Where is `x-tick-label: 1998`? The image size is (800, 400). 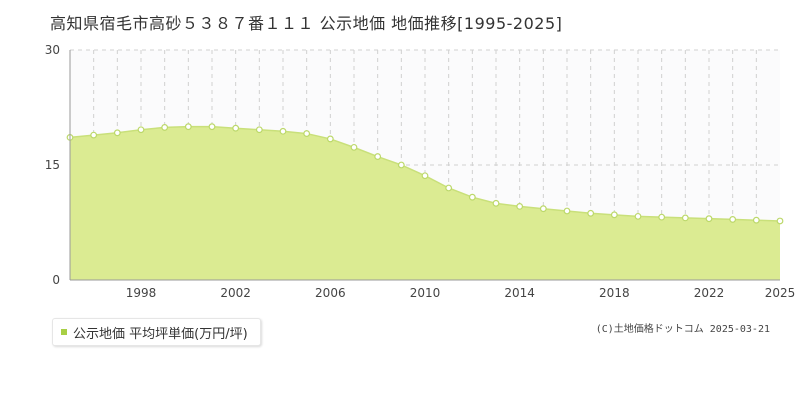
x-tick-label: 1998 is located at coordinates (141, 293).